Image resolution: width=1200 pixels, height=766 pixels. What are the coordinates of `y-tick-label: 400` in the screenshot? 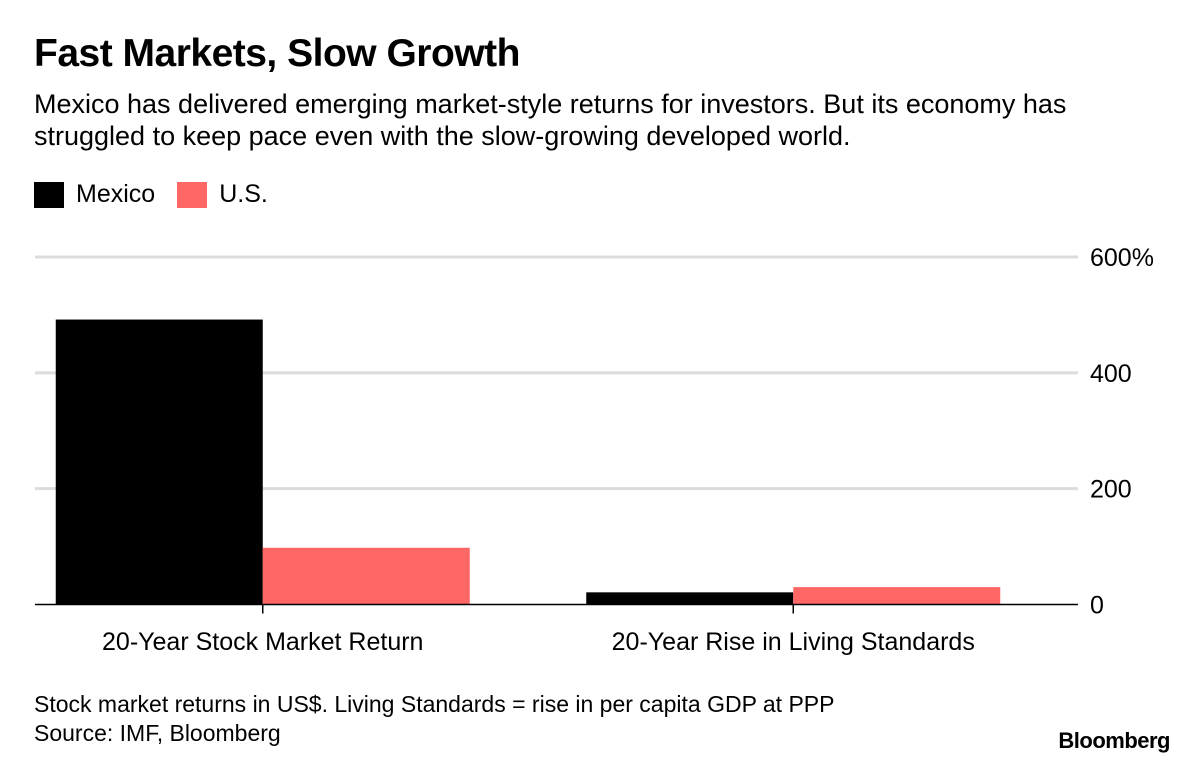 It's located at (1111, 374).